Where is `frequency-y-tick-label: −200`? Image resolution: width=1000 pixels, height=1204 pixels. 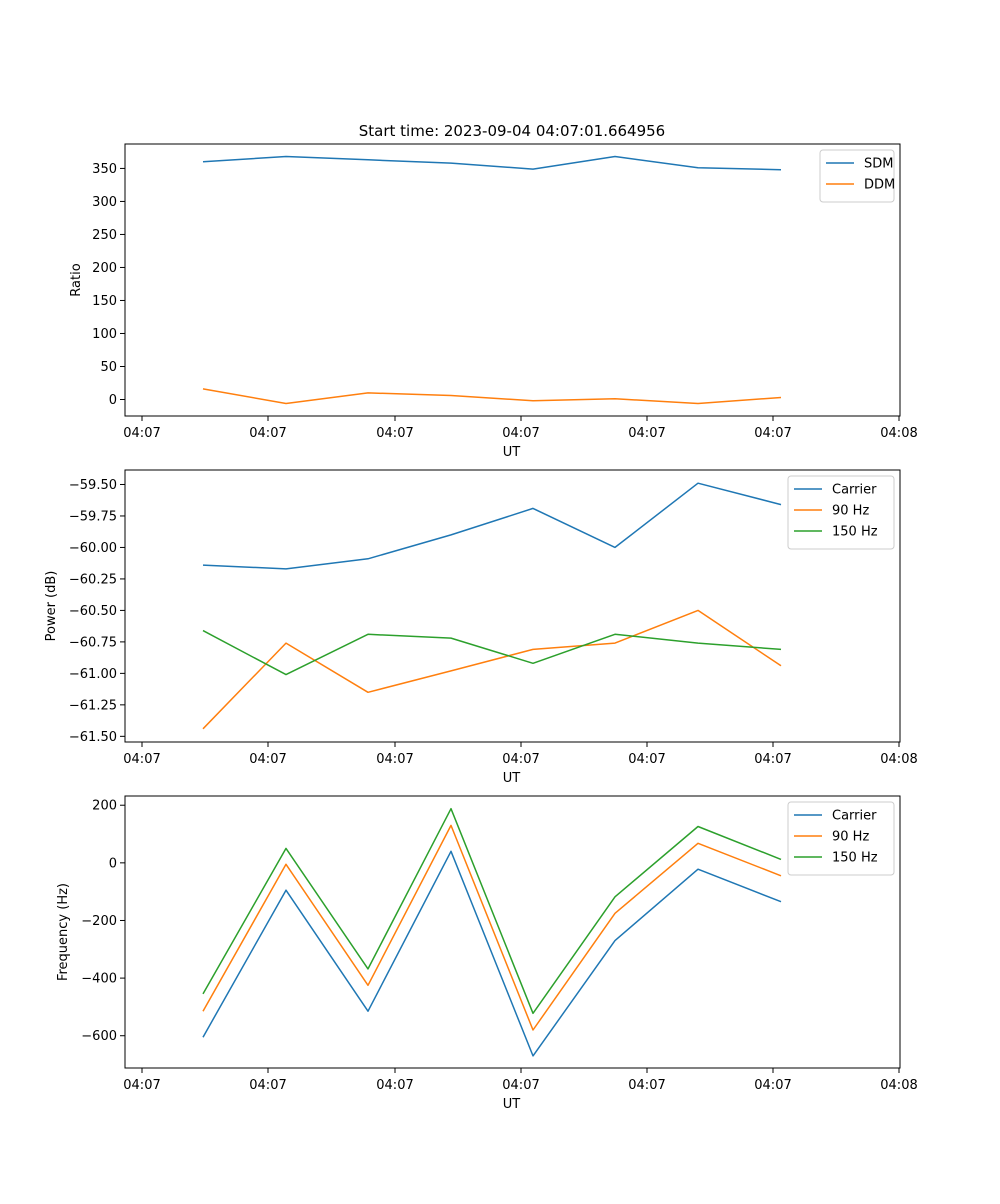 frequency-y-tick-label: −200 is located at coordinates (99, 921).